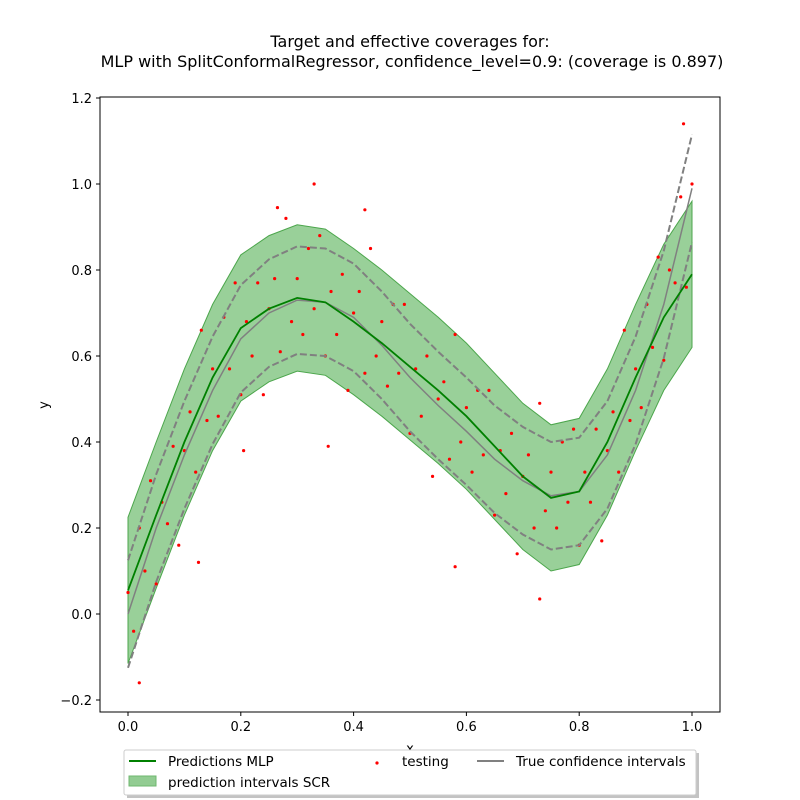 This screenshot has width=800, height=800. What do you see at coordinates (76, 701) in the screenshot?
I see `y-tick-label: −0.2` at bounding box center [76, 701].